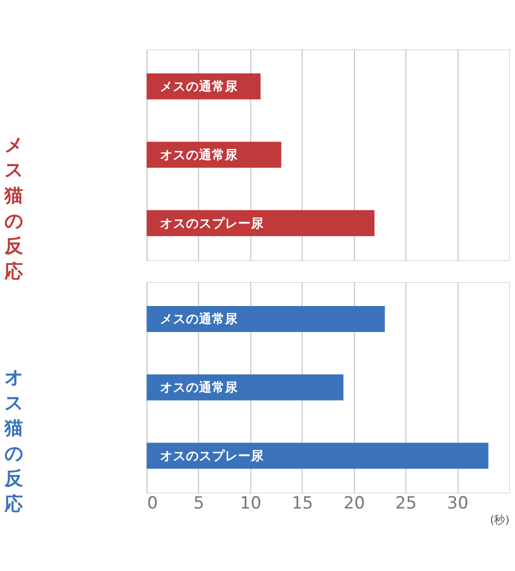  I want to click on x-axis-title: (秒), so click(500, 520).